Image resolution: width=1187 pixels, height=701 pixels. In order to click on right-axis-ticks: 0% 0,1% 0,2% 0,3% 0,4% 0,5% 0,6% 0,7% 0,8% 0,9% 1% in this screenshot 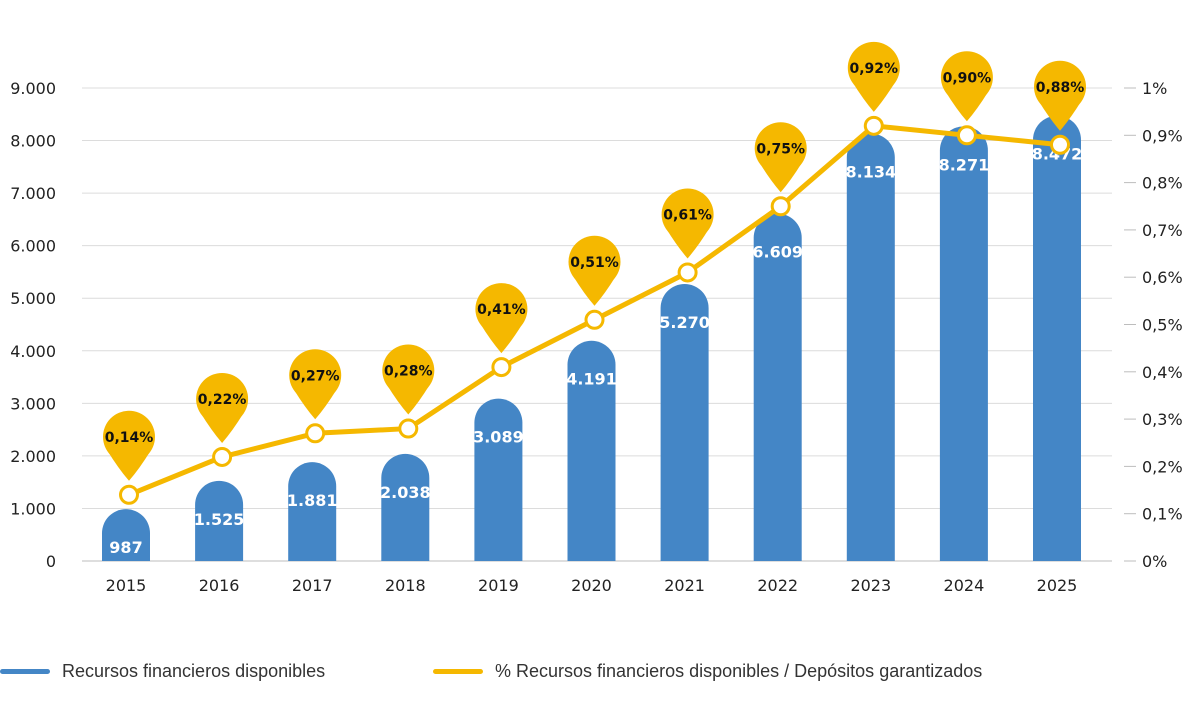, I will do `click(1153, 325)`.